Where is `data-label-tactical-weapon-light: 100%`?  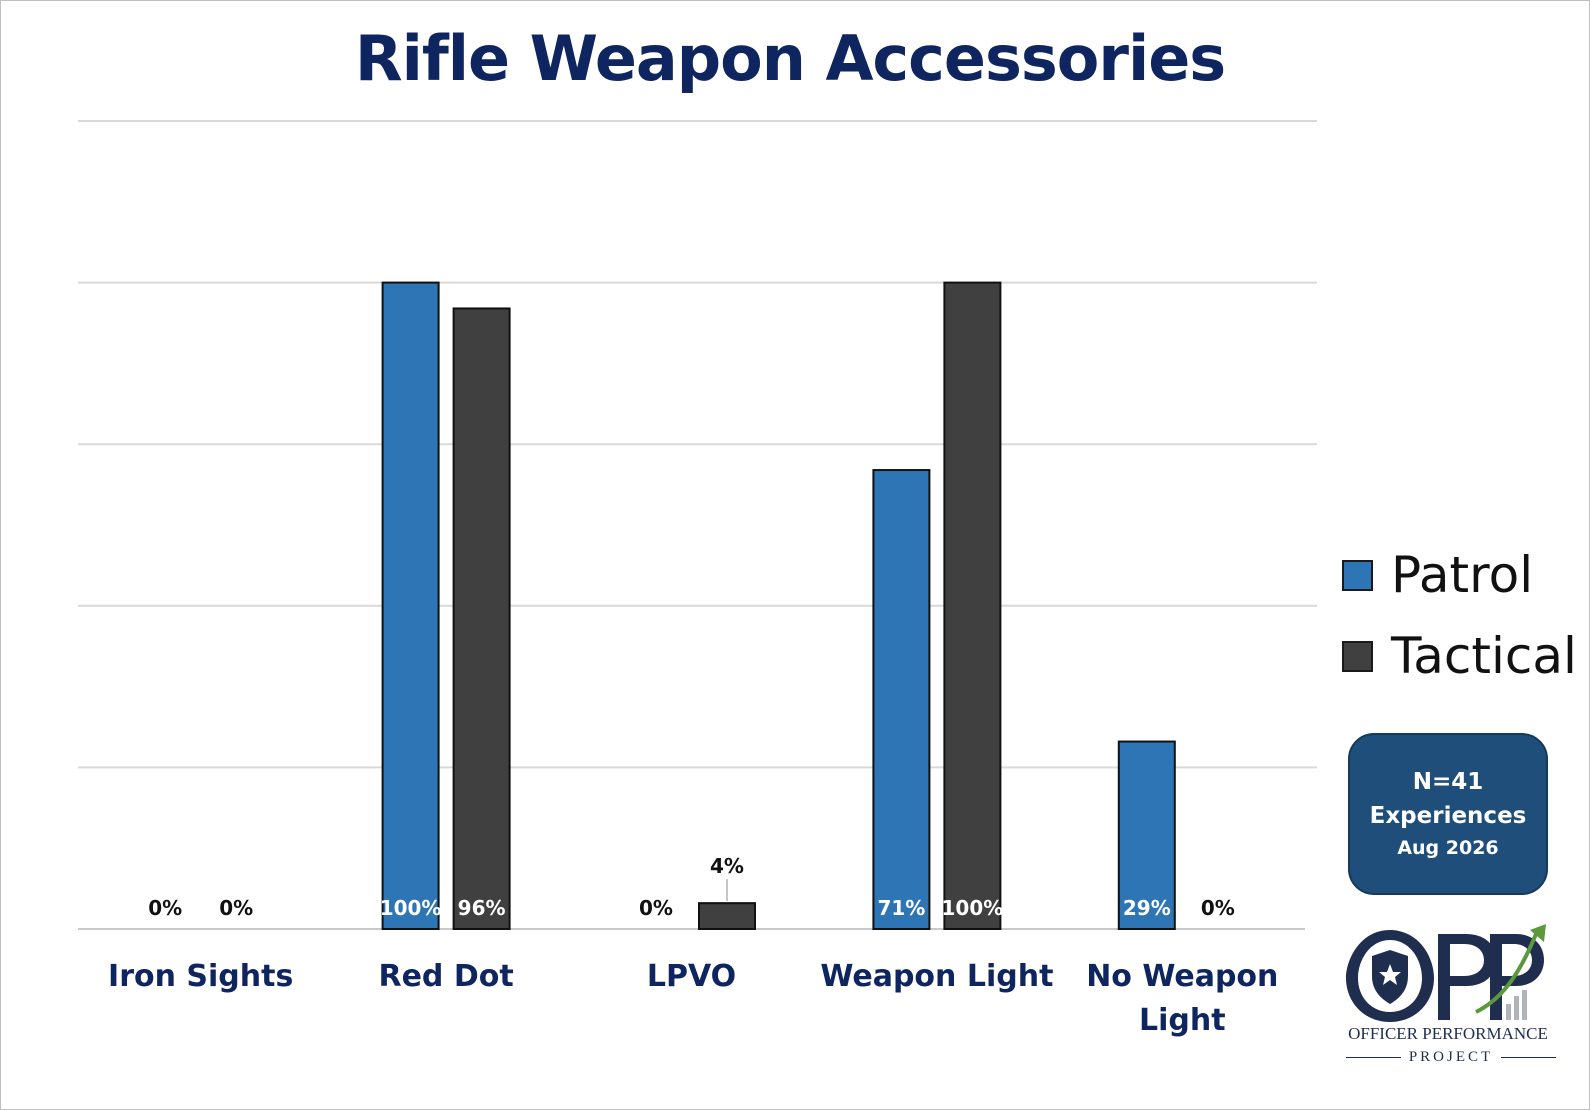 data-label-tactical-weapon-light: 100% is located at coordinates (973, 908).